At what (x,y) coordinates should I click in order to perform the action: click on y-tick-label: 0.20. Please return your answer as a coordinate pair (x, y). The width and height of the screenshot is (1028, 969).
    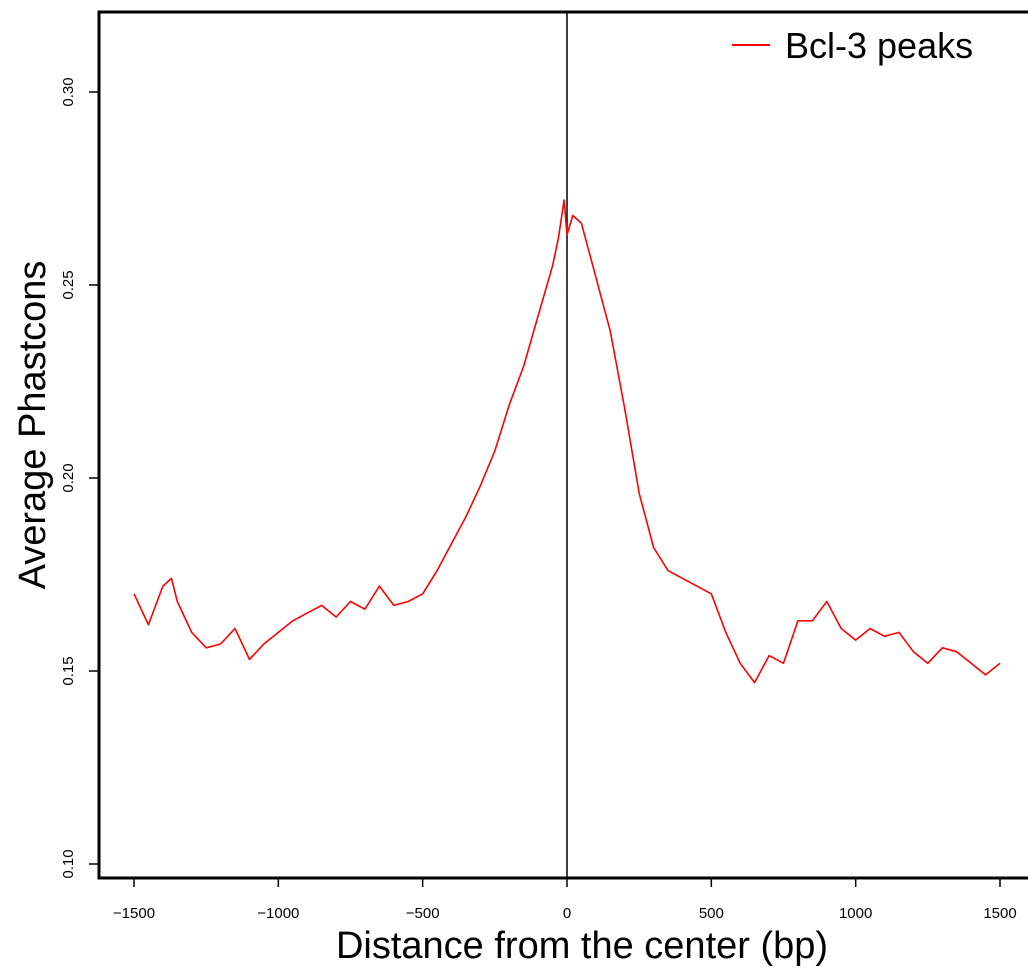
    Looking at the image, I should click on (68, 477).